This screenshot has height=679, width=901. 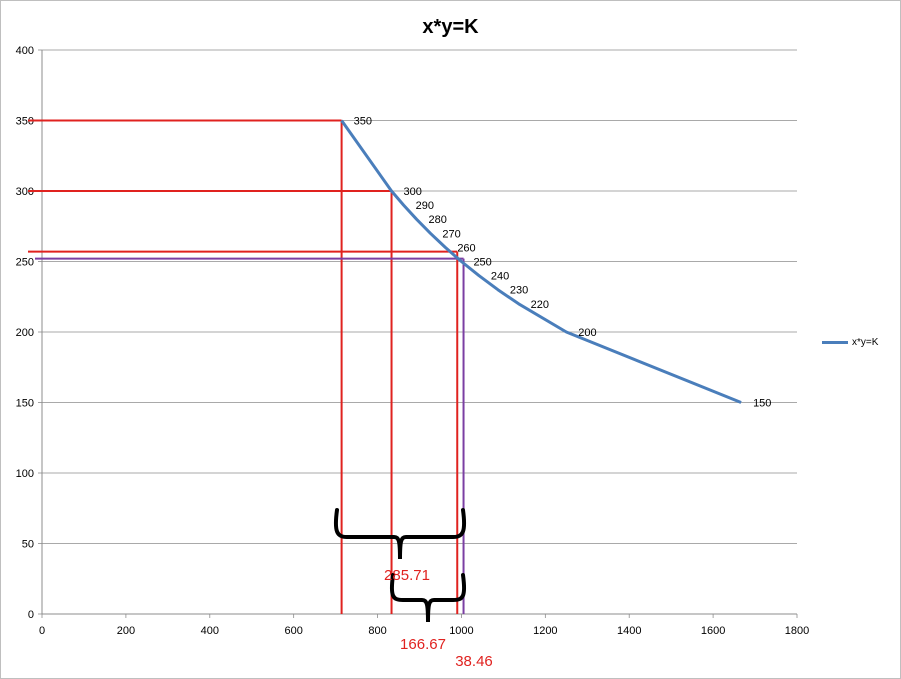 I want to click on x-tick-label: 1800, so click(x=797, y=631).